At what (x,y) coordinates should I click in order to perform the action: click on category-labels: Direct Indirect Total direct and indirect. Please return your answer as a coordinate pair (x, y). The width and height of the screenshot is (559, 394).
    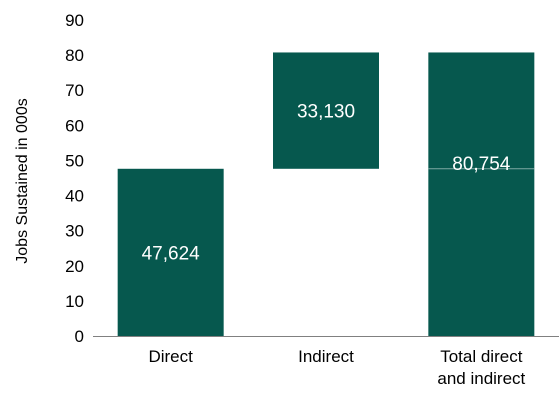
    Looking at the image, I should click on (336, 367).